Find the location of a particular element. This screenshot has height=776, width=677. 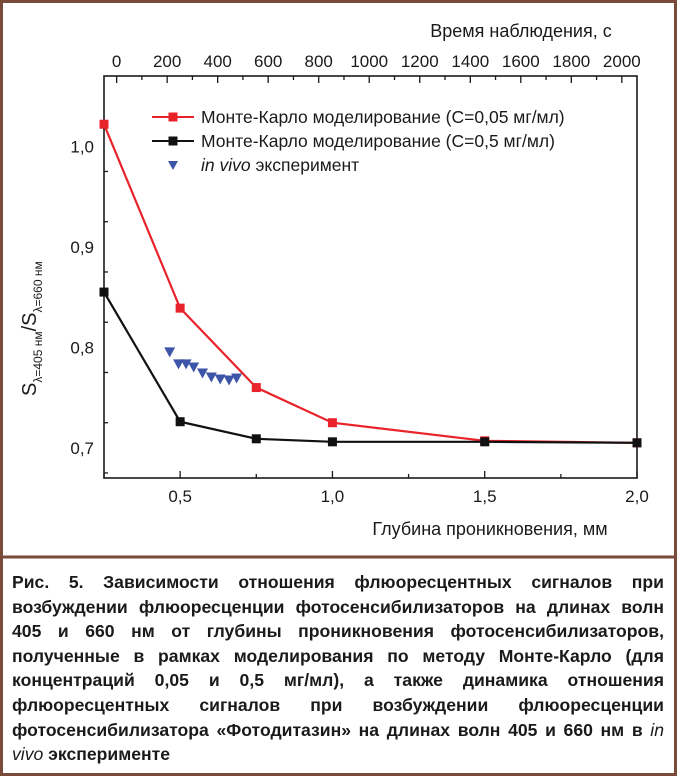

y-axis-label: Sλ=405 нм/Sλ=660 нм is located at coordinates (32, 328).